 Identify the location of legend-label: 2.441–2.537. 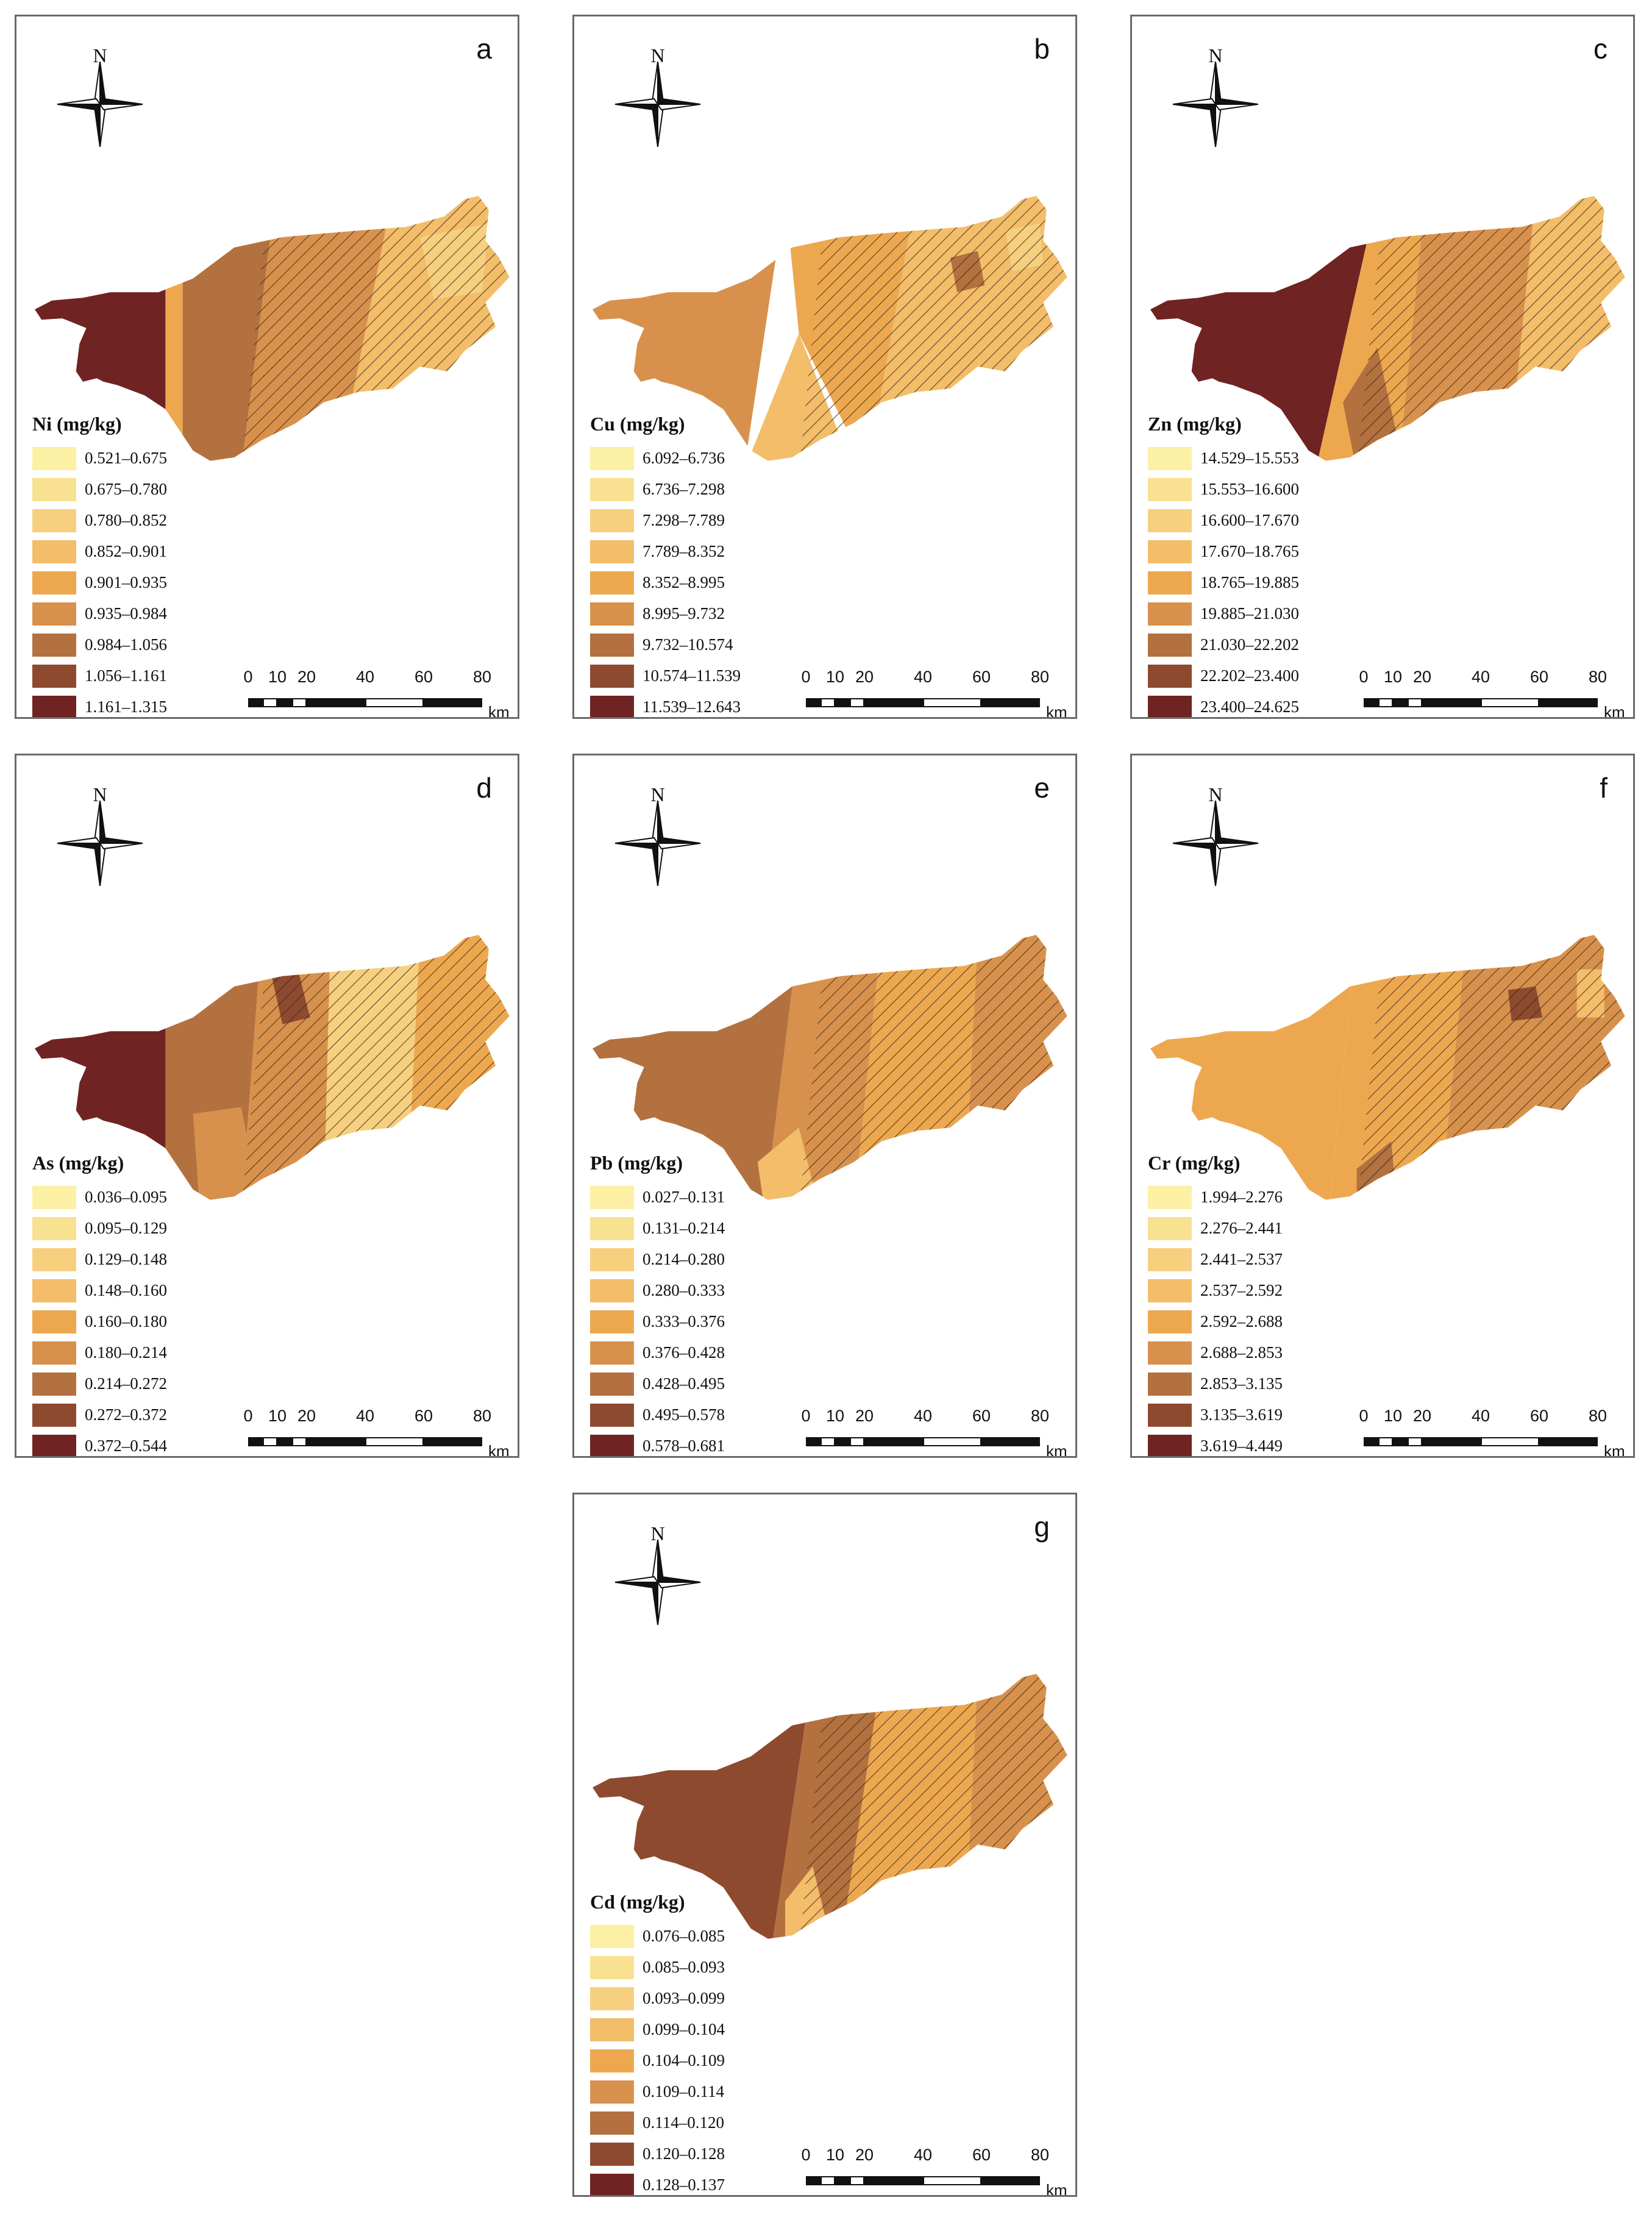
(1241, 1259).